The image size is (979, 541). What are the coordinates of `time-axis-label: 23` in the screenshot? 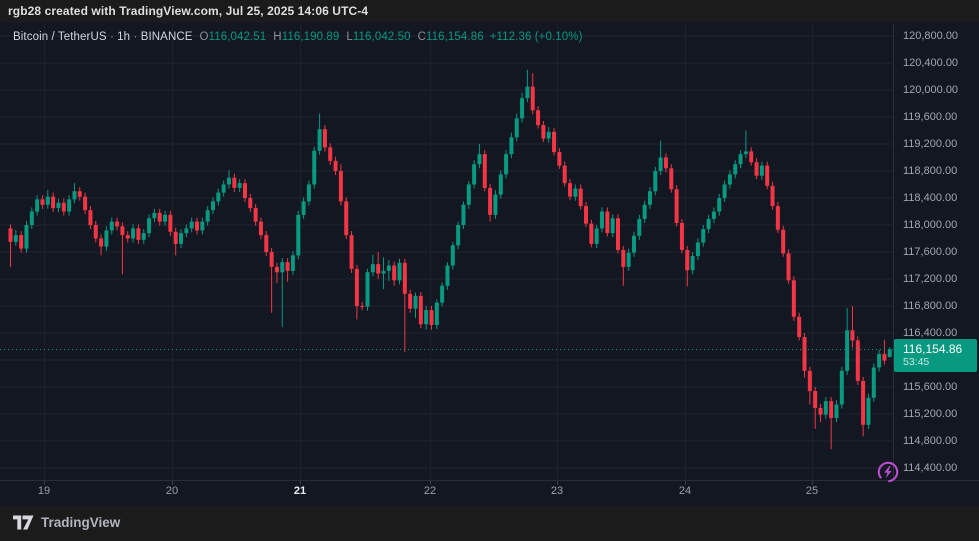 It's located at (557, 491).